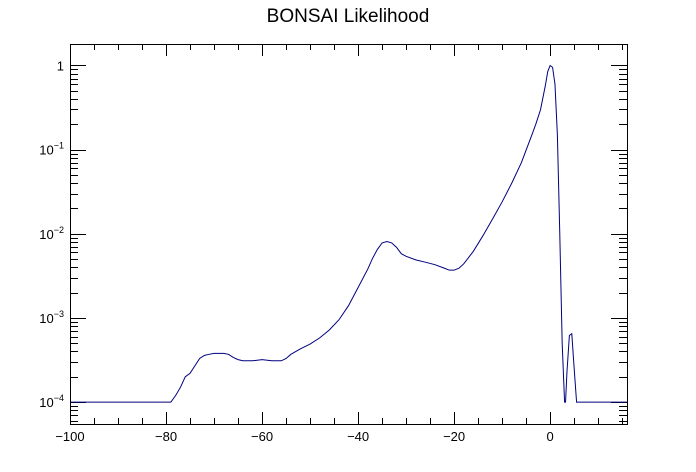 The image size is (696, 472). Describe the element at coordinates (51, 401) in the screenshot. I see `y-tick-label: 10⁻⁴` at that location.